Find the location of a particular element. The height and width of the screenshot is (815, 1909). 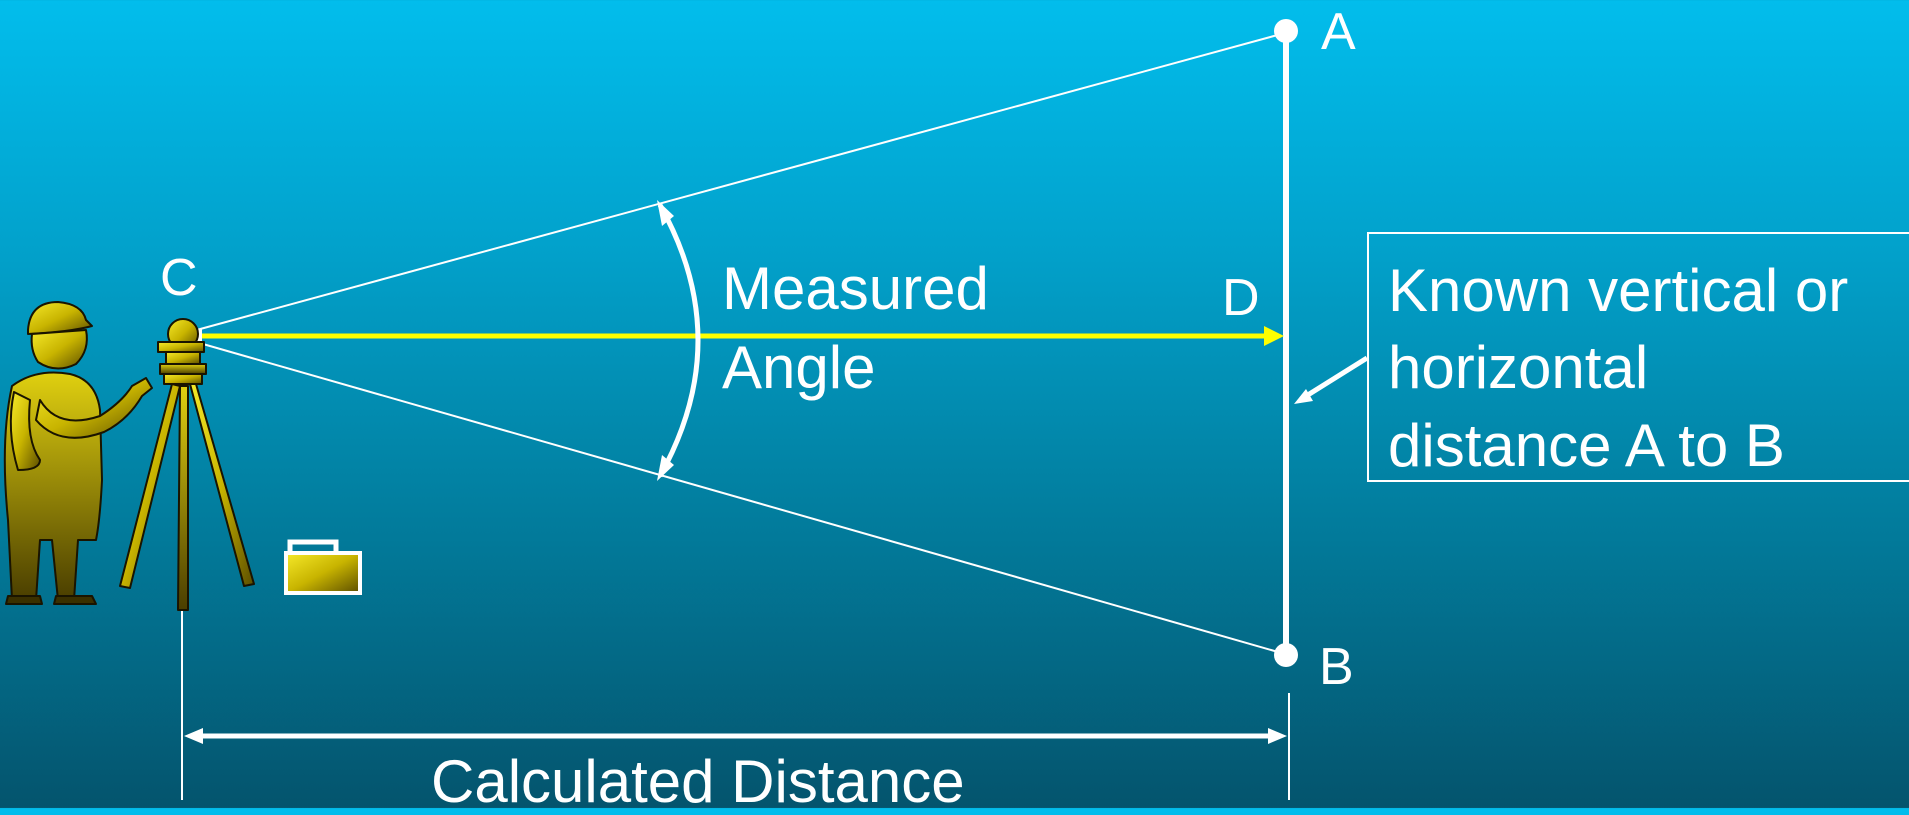

angle-arrowhead-top is located at coordinates (665, 213).